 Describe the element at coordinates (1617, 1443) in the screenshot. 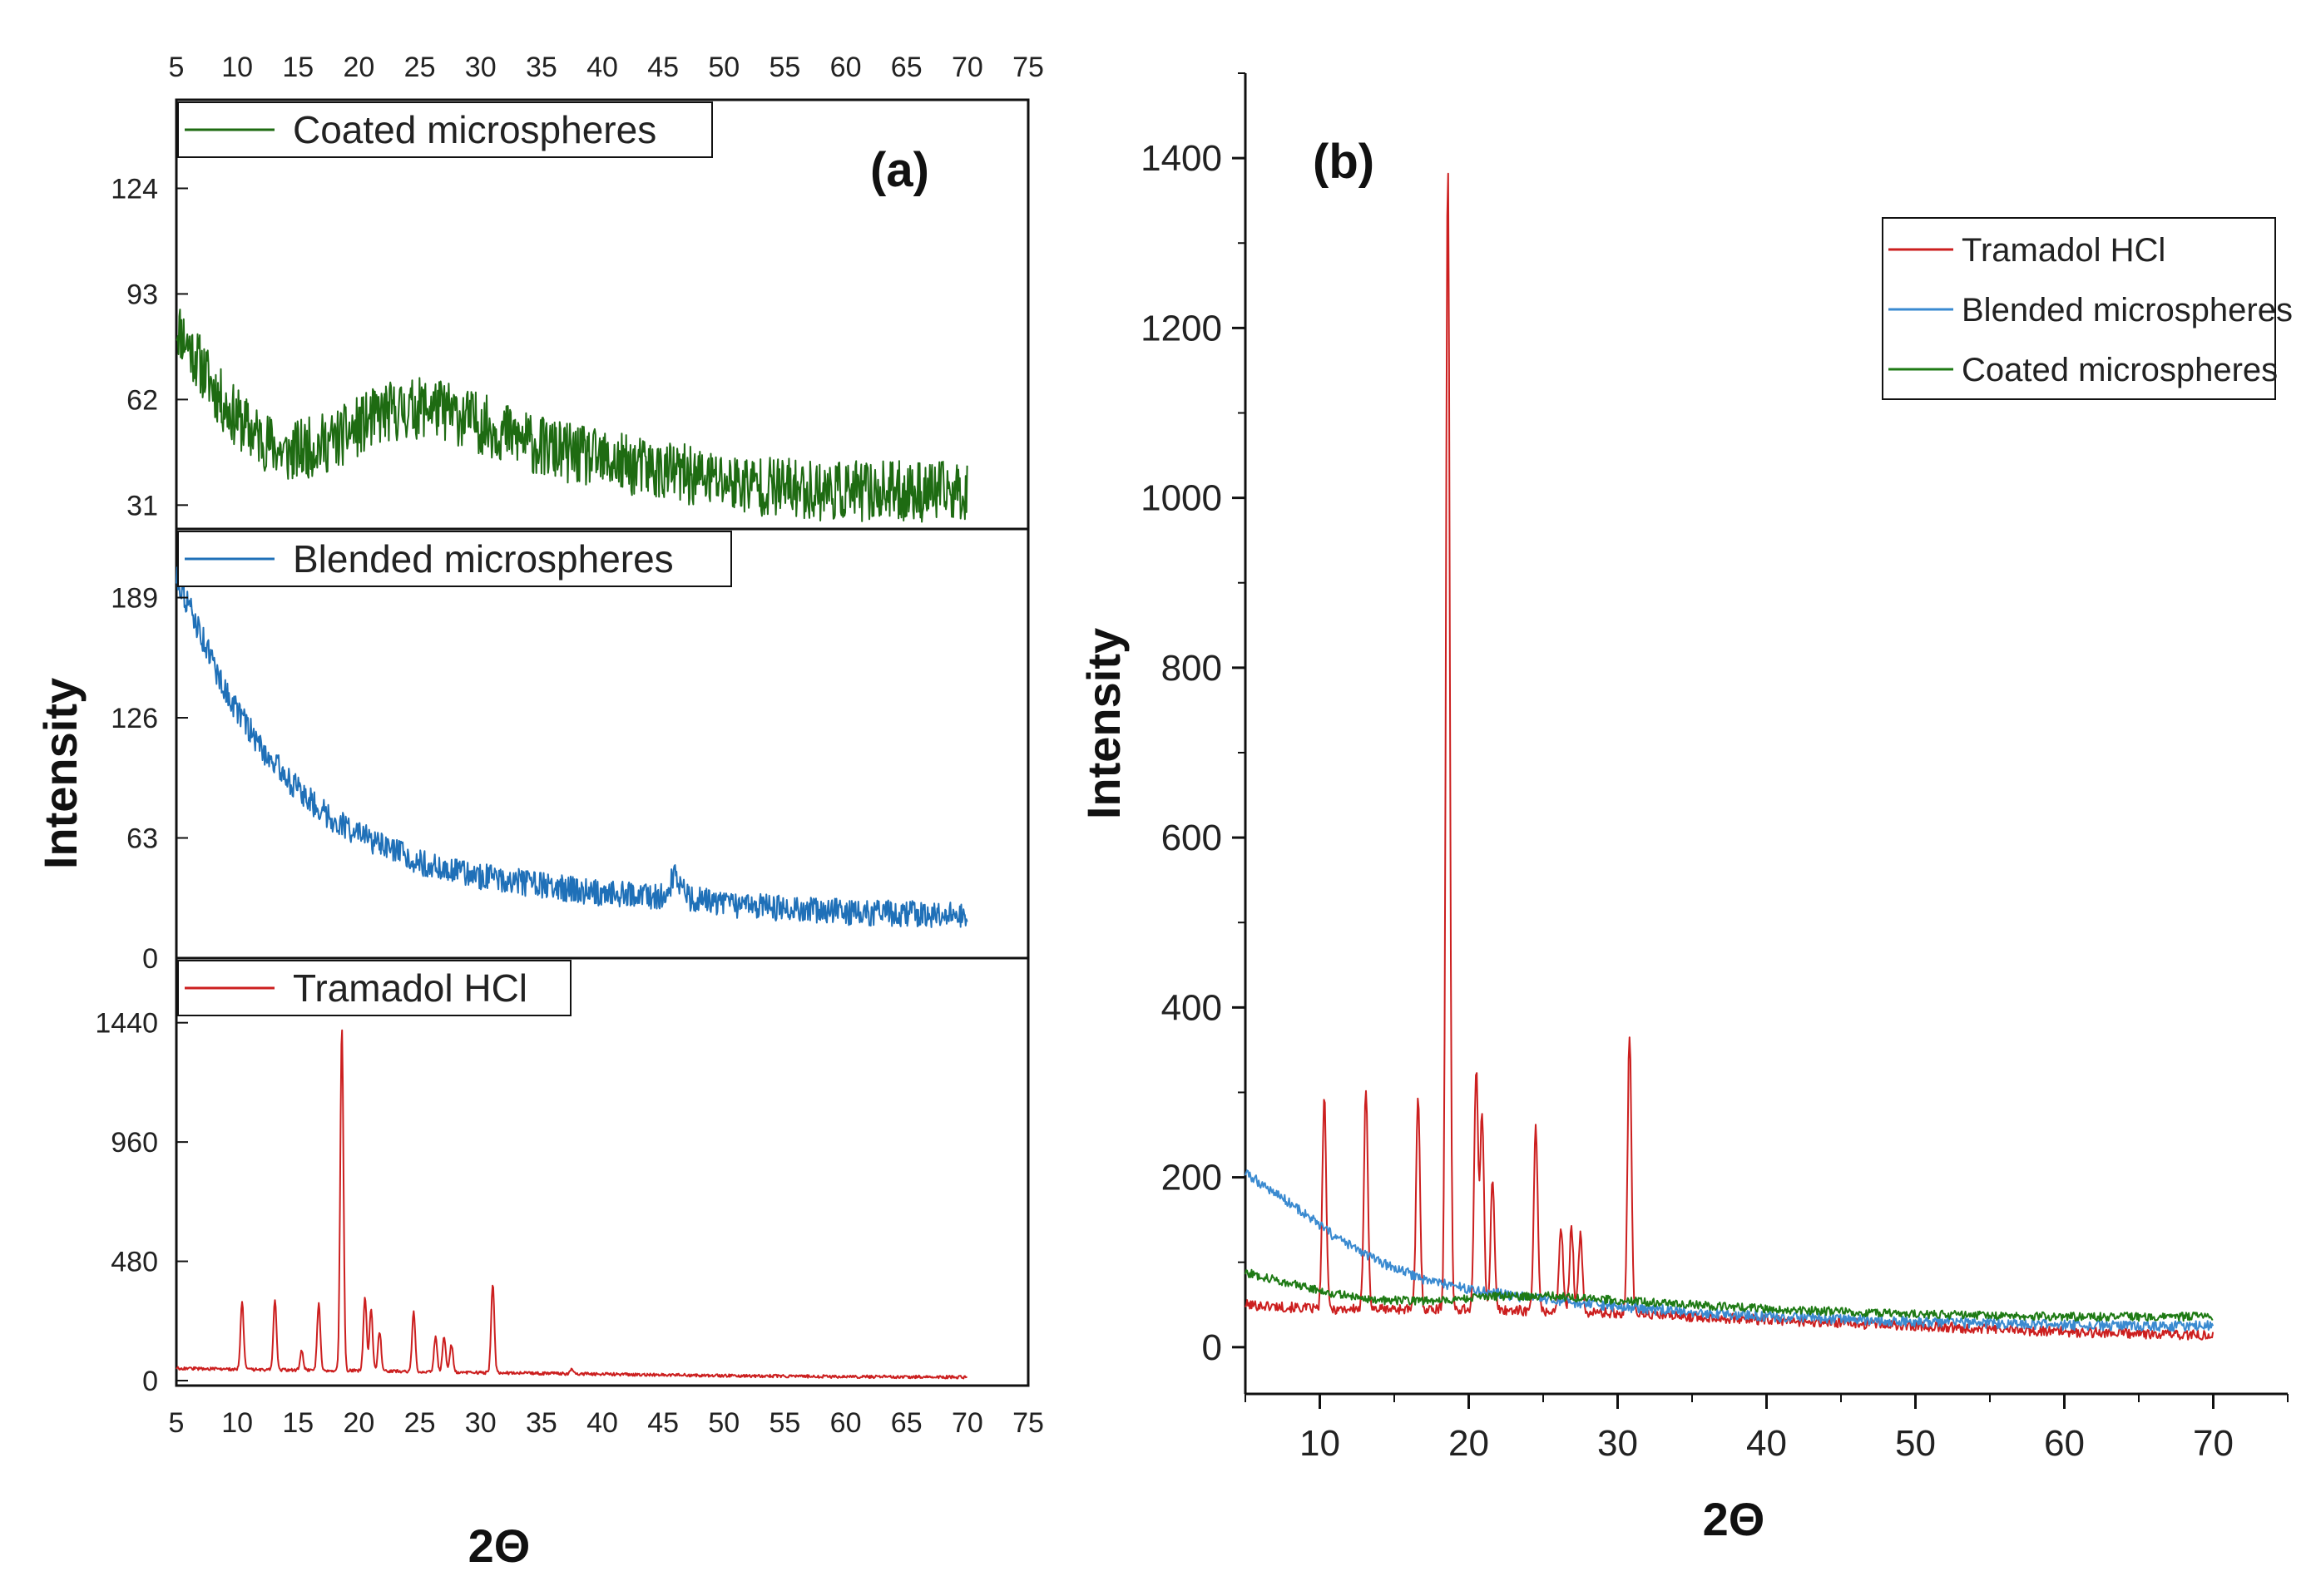

I see `panel-b-x-tick-label: 30` at that location.